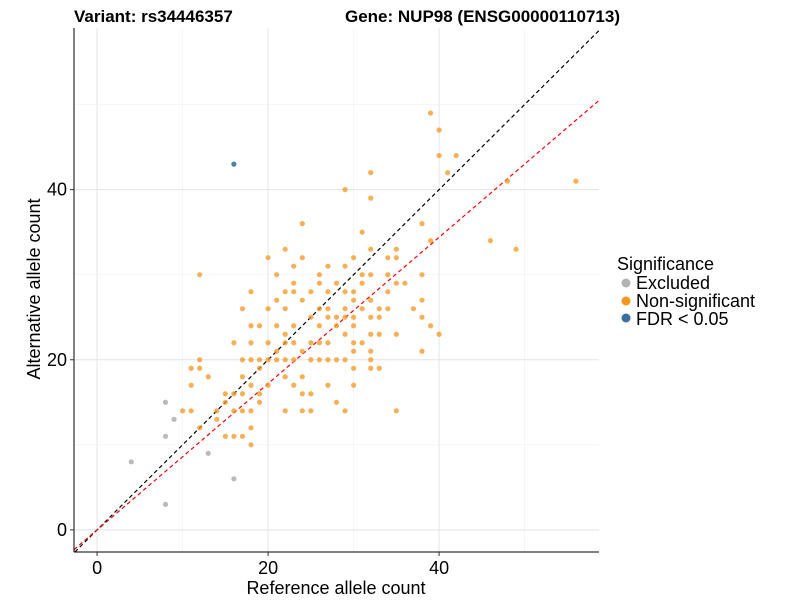 Image resolution: width=800 pixels, height=600 pixels. What do you see at coordinates (335, 588) in the screenshot?
I see `x-axis-label: Reference allele count` at bounding box center [335, 588].